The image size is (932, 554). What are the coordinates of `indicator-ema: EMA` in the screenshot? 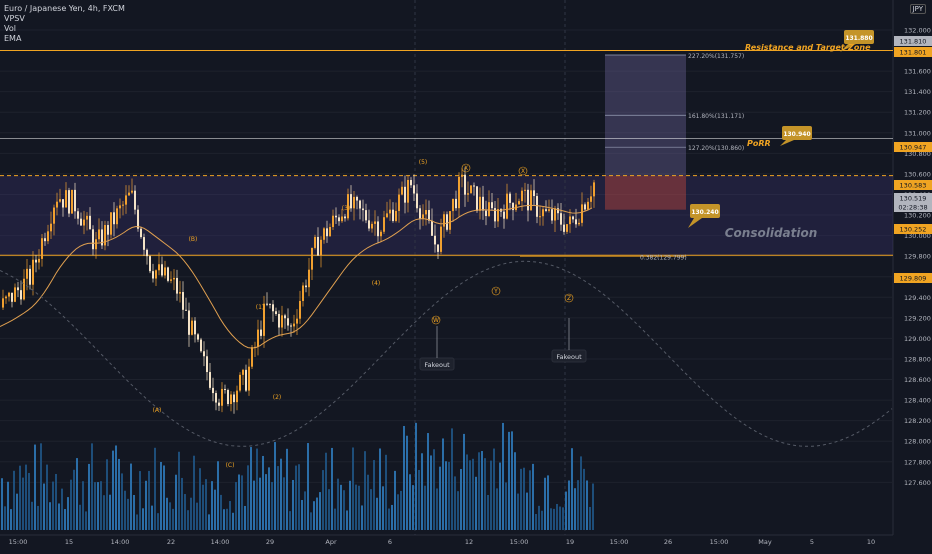 It's located at (13, 38).